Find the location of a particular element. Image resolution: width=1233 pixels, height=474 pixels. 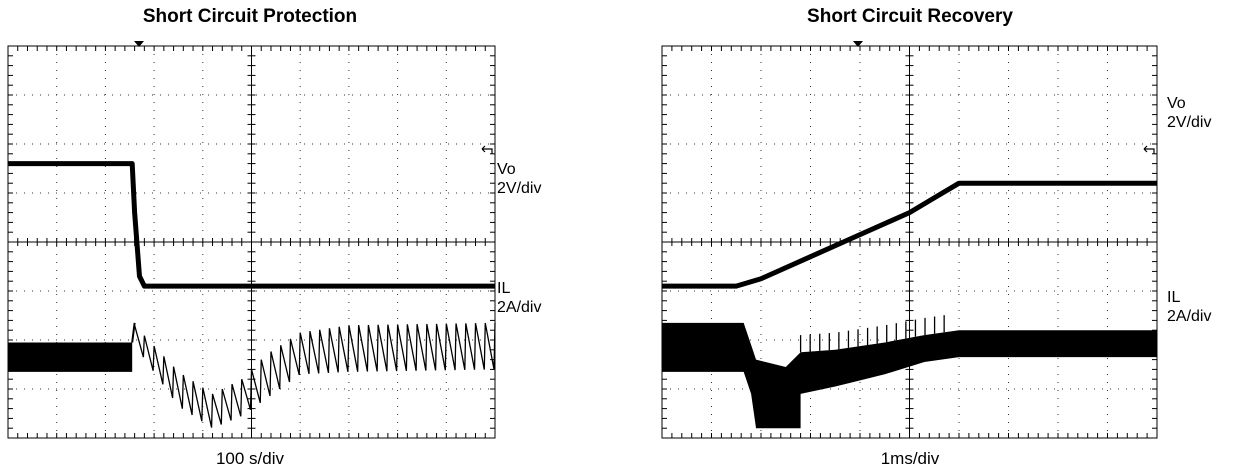

x-axis-label: 100 s/div is located at coordinates (250, 458).